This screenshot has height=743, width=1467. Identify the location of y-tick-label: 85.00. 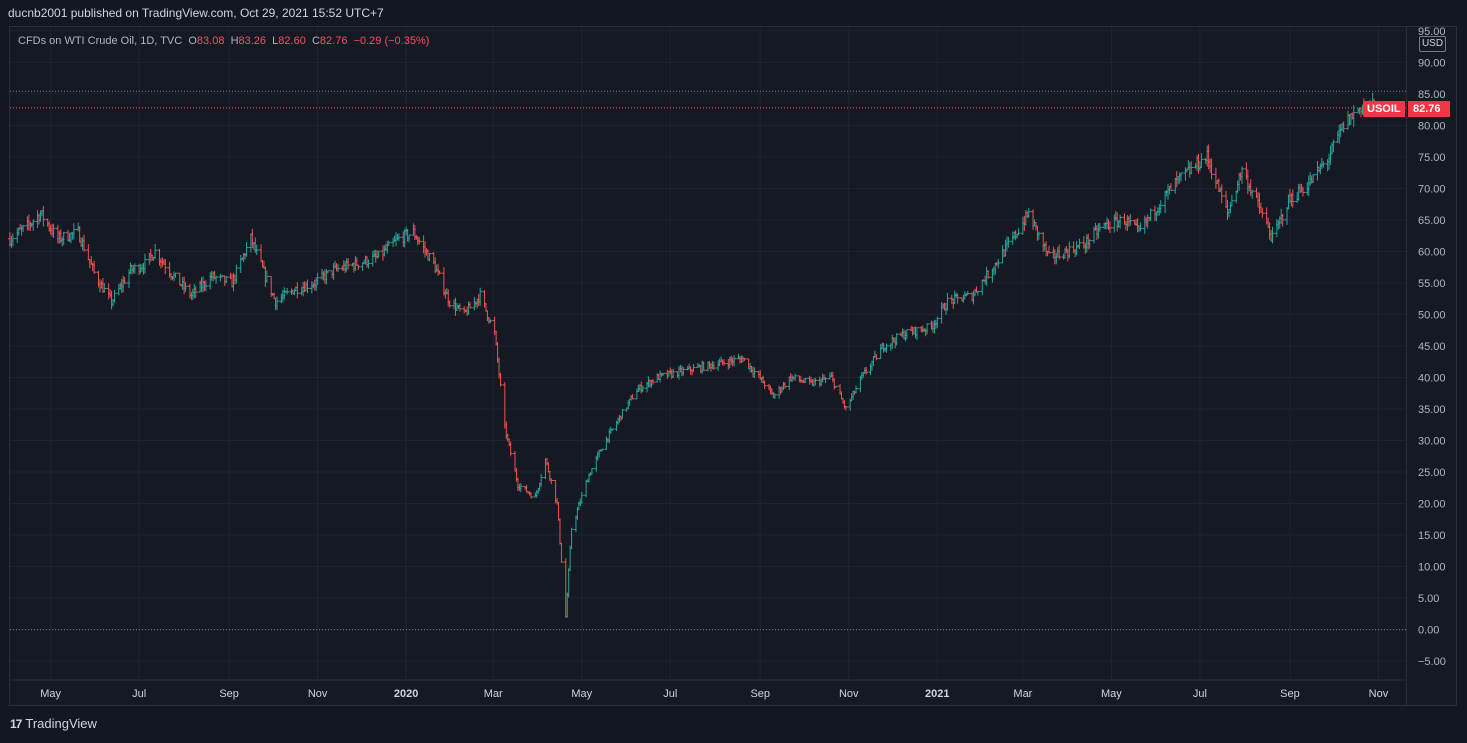
(1432, 95).